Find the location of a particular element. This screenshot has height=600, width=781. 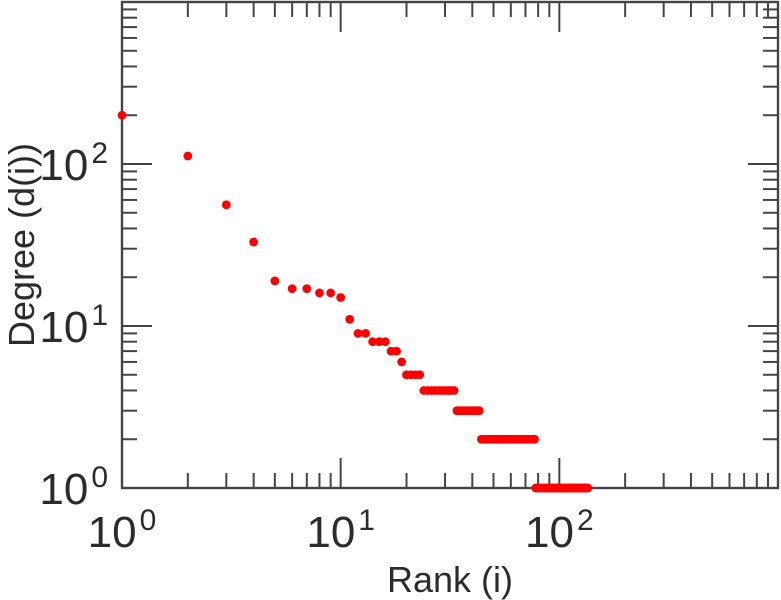

y-axis-label: Degree (d(i)) is located at coordinates (21, 245).